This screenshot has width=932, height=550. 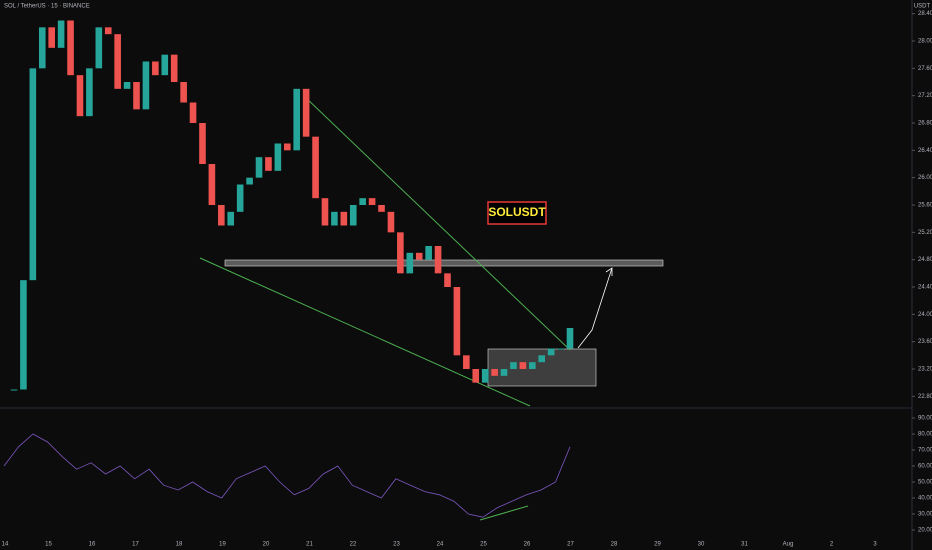 What do you see at coordinates (925, 288) in the screenshot?
I see `y-tick-label: 24.40` at bounding box center [925, 288].